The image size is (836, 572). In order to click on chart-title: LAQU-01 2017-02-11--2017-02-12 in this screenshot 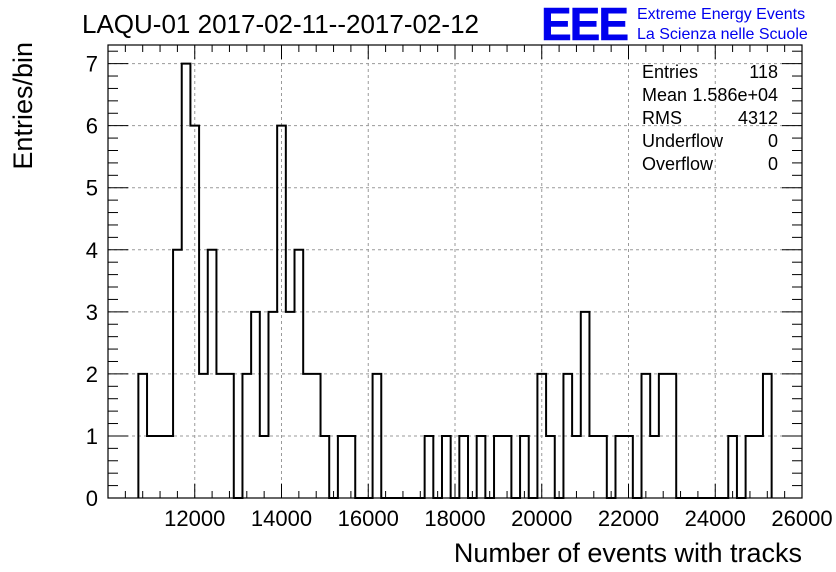, I will do `click(280, 24)`.